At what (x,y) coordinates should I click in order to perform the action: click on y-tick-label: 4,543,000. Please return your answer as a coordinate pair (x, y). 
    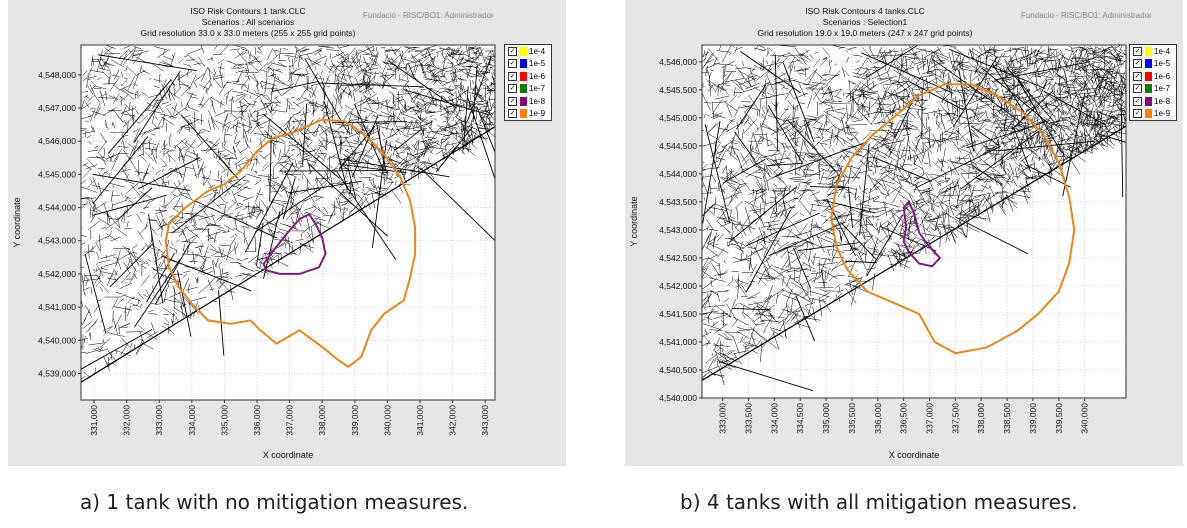
    Looking at the image, I should click on (57, 241).